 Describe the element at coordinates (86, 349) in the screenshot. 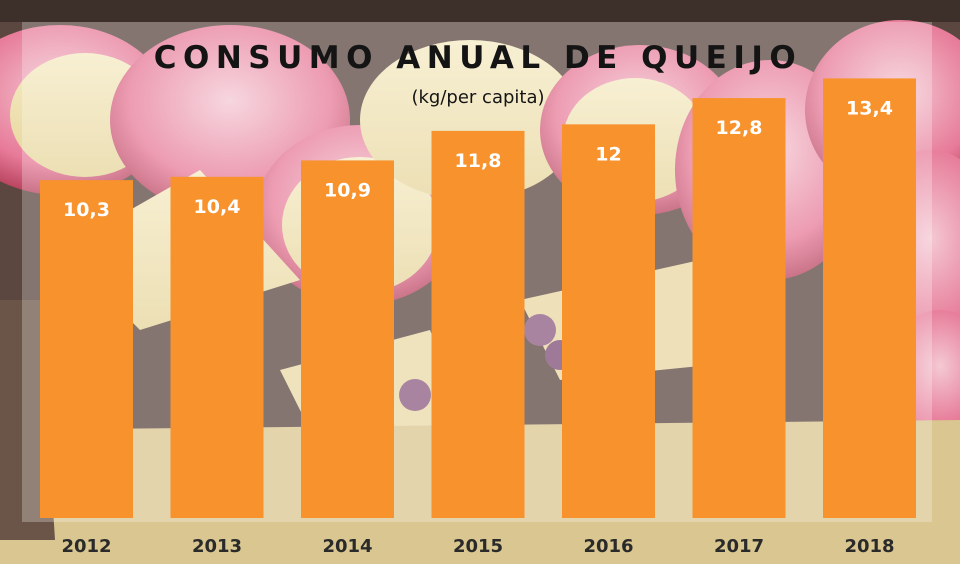

I see `bar-2012` at that location.